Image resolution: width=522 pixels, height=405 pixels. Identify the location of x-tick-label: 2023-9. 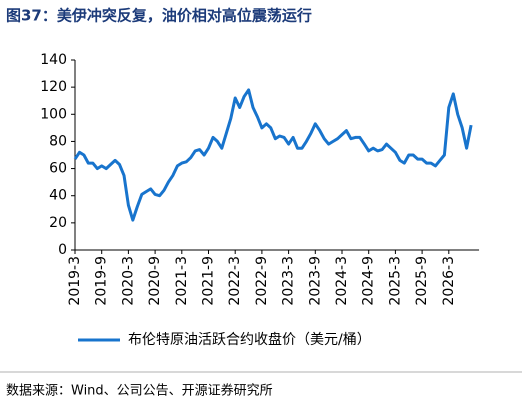
(315, 281).